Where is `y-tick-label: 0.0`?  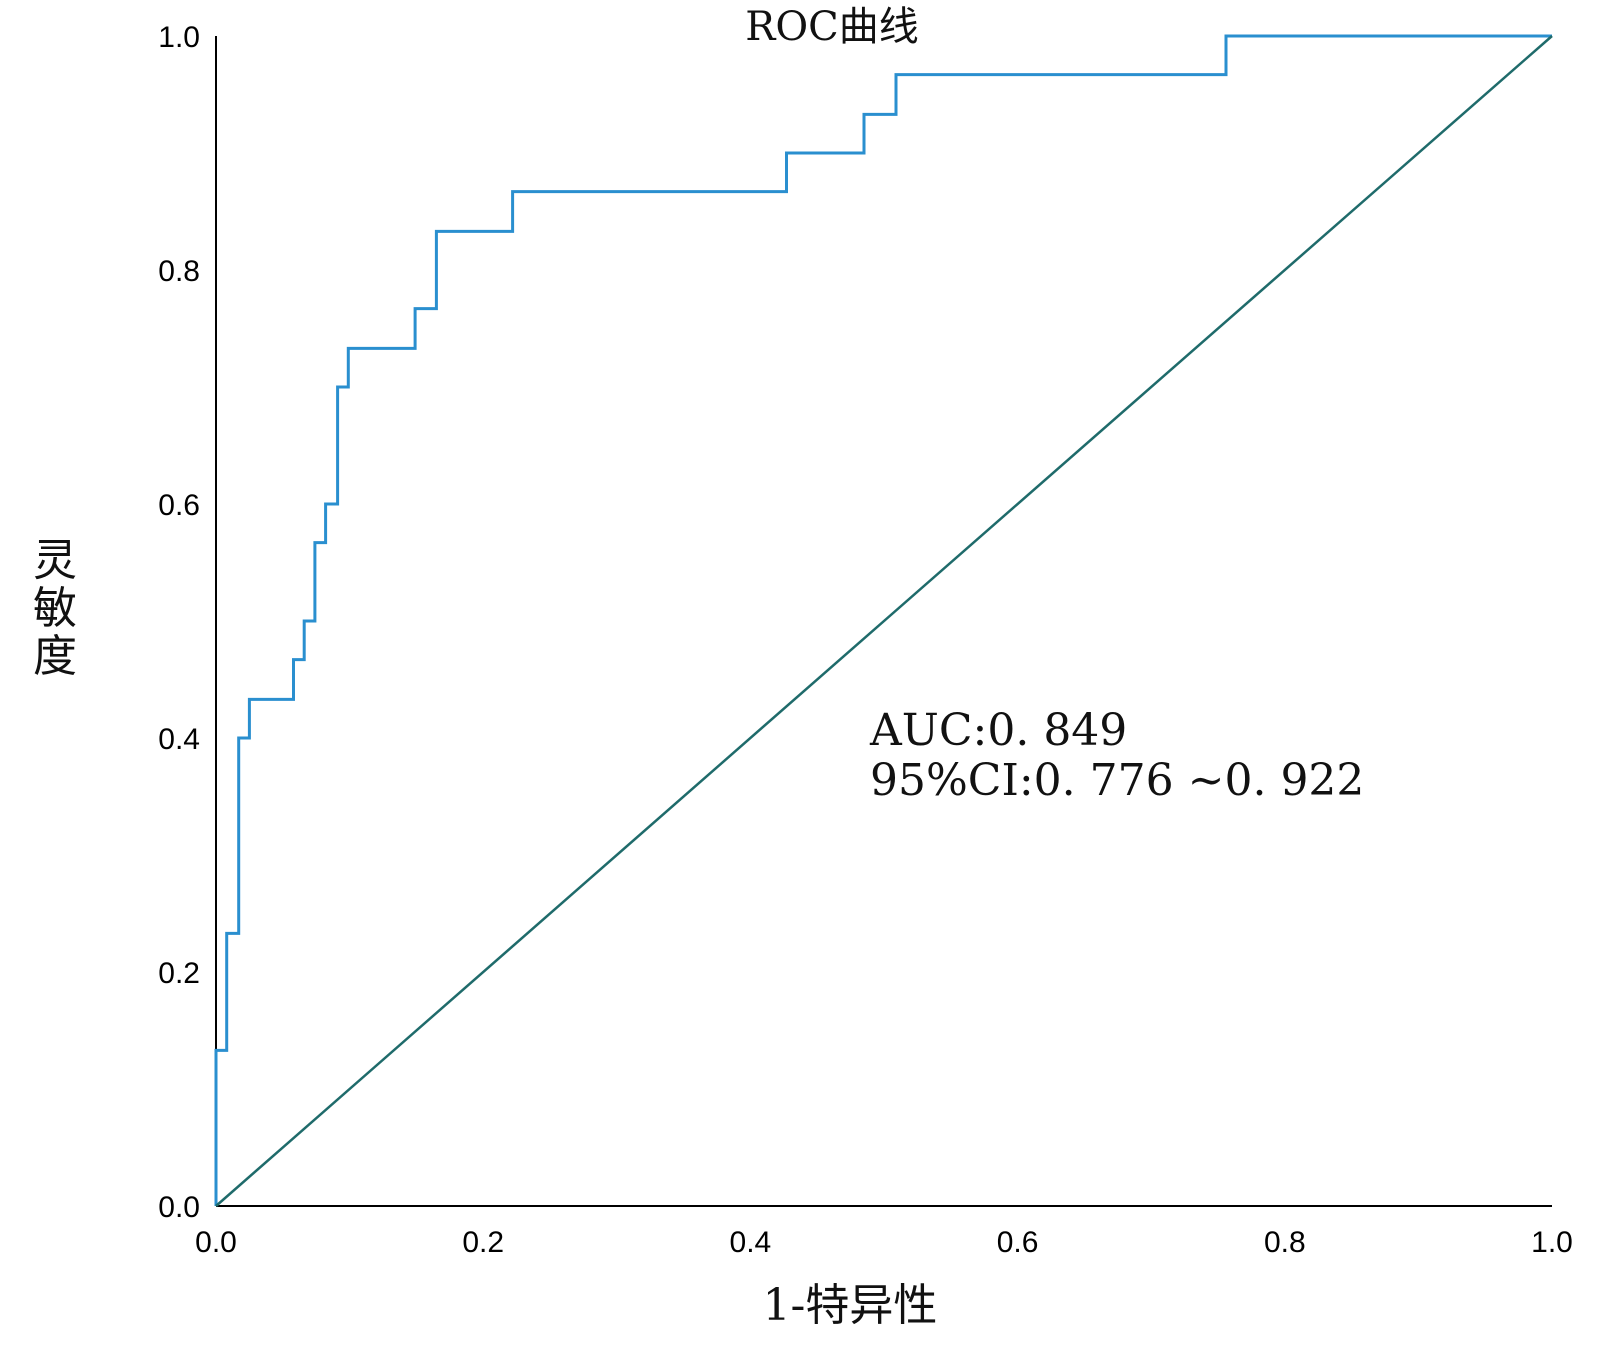 y-tick-label: 0.0 is located at coordinates (179, 1207).